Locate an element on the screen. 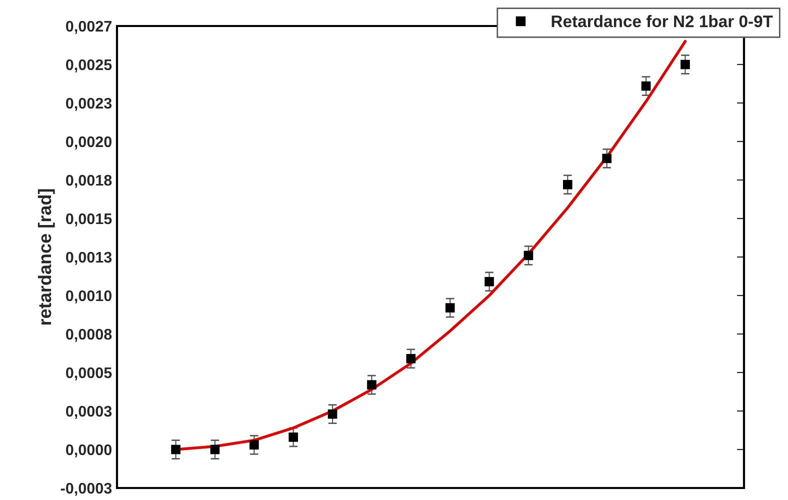  y-tick-label: 0,0015 is located at coordinates (89, 219).